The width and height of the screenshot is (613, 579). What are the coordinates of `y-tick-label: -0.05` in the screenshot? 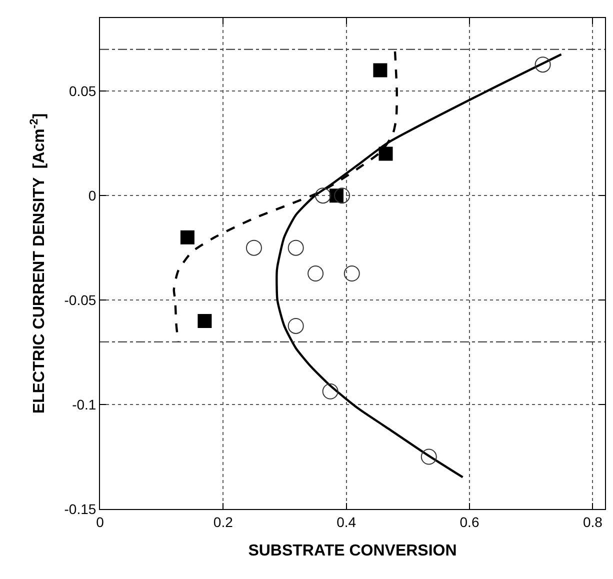 It's located at (80, 300).